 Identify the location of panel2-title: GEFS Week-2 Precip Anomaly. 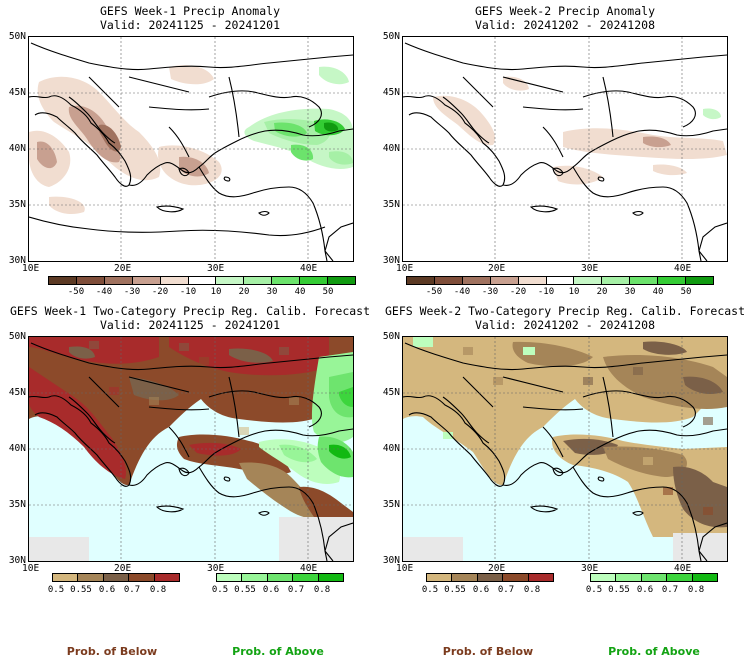
(565, 11).